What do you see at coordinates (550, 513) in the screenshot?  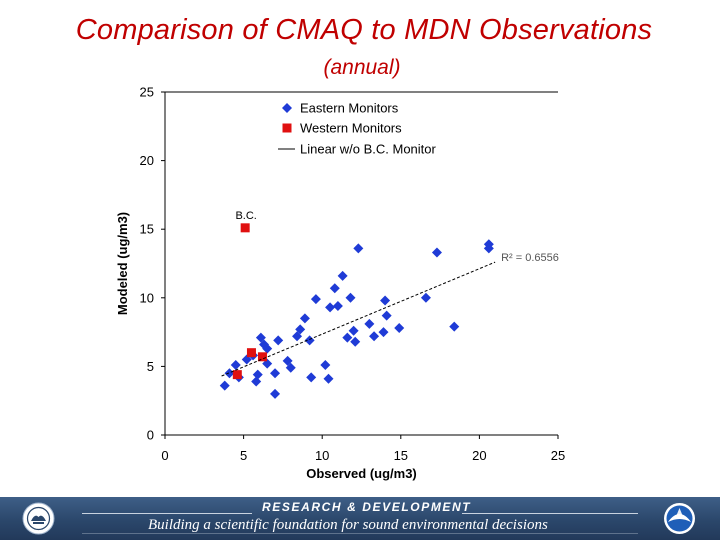 I see `footer-rule-right` at bounding box center [550, 513].